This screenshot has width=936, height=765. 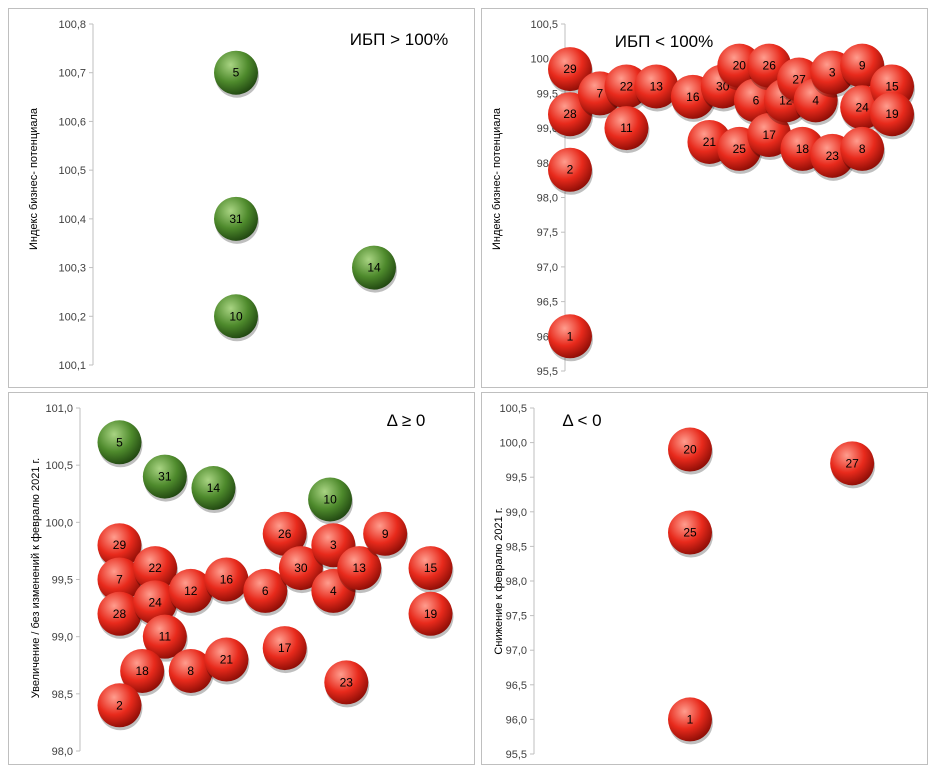 I want to click on y-tick-label: 100,8, so click(x=72, y=25).